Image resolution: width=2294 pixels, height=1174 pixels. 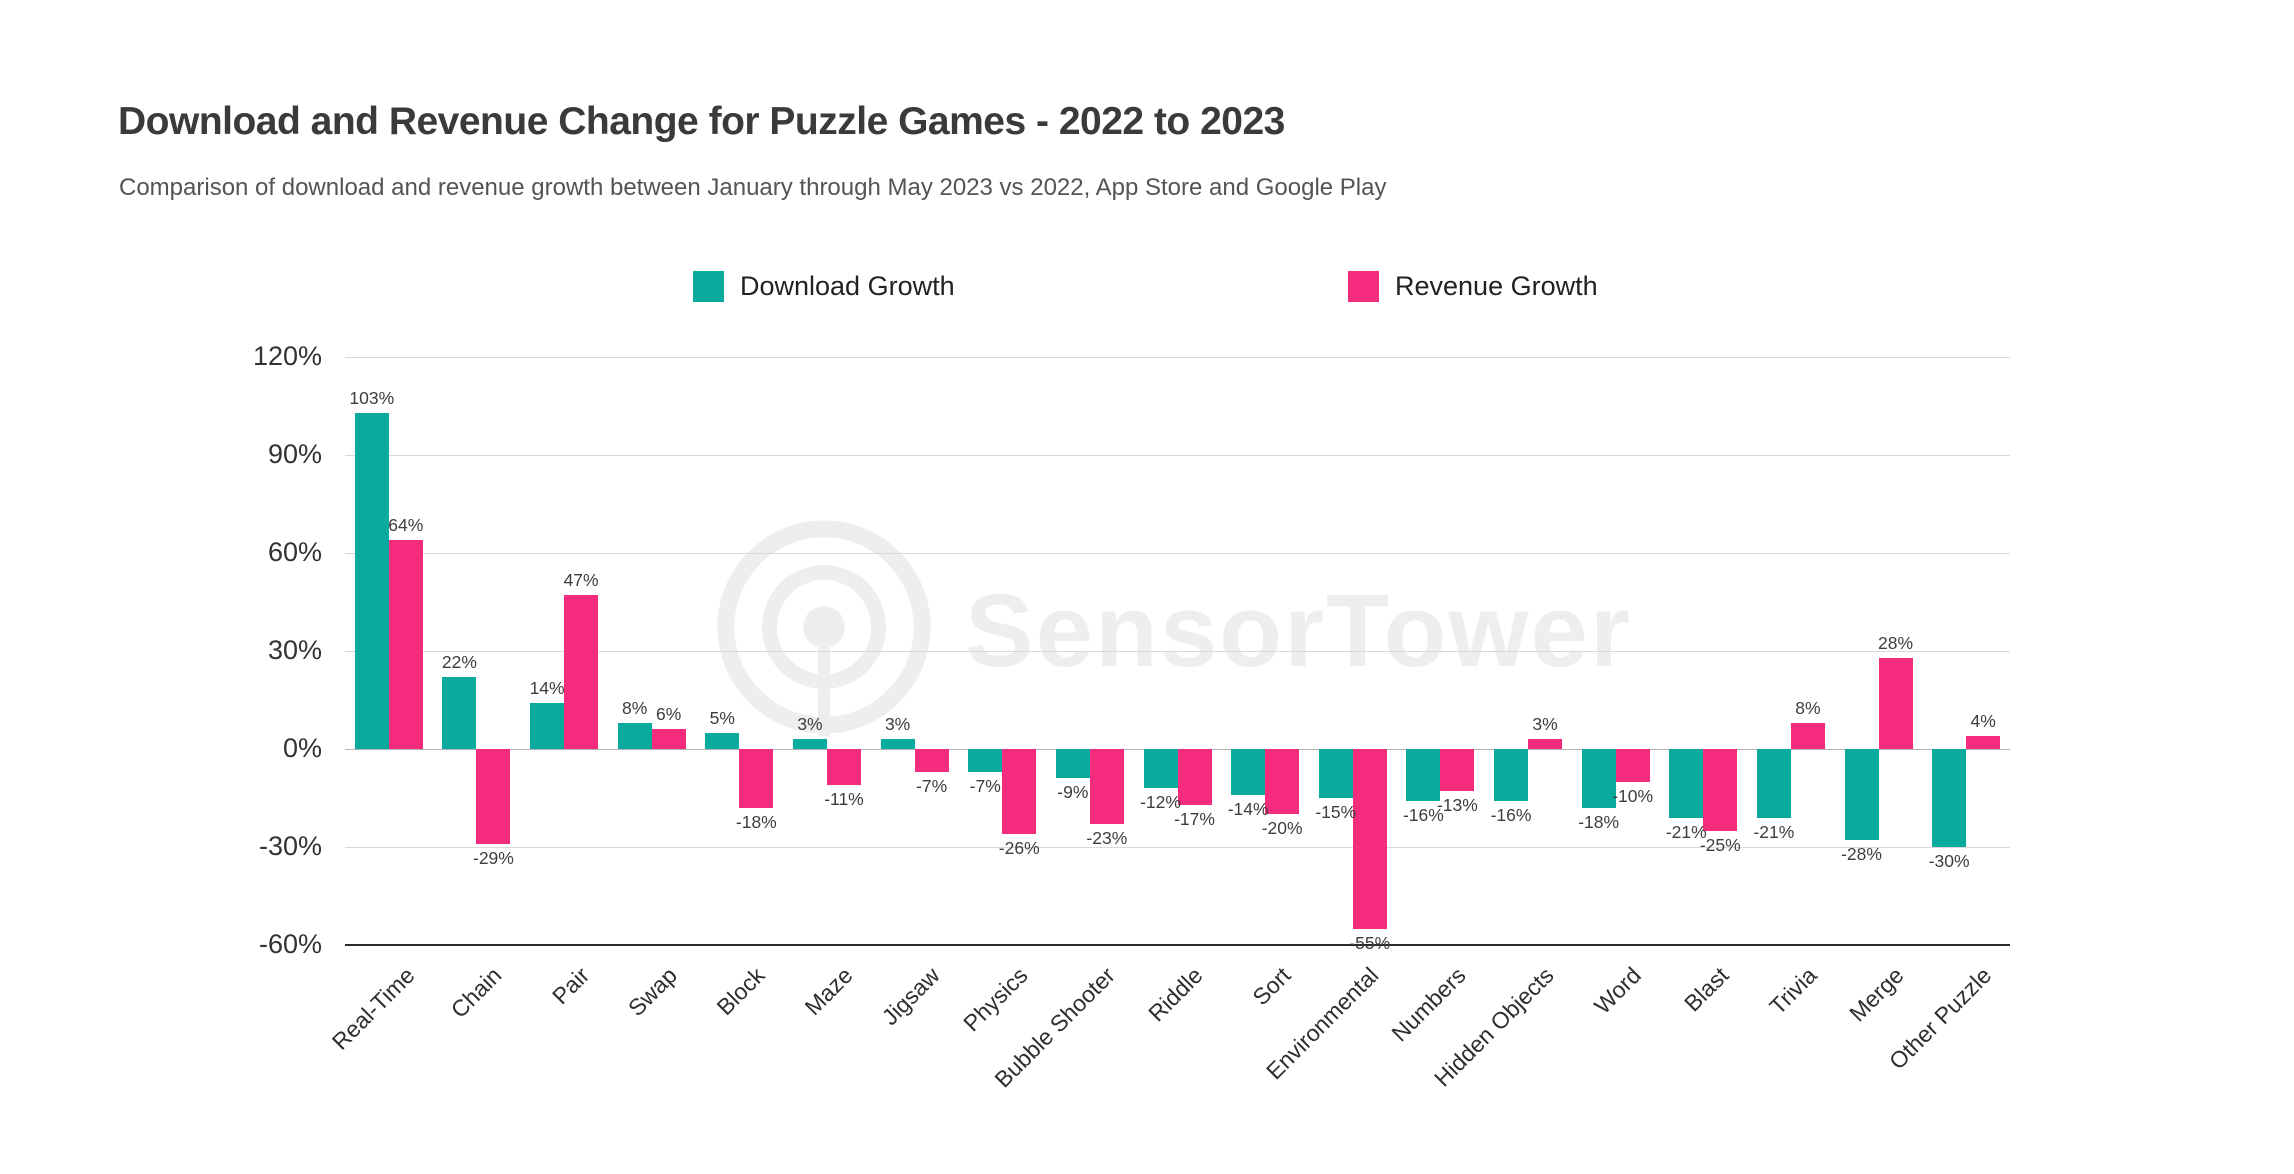 I want to click on bar-revenue-trivia, so click(x=1807, y=735).